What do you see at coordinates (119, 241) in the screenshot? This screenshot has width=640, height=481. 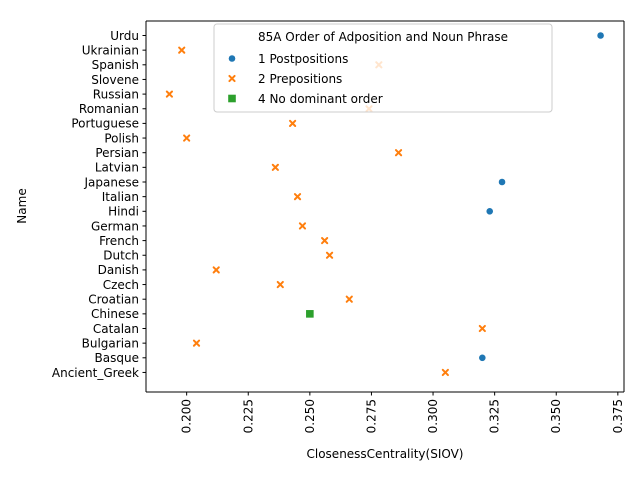 I see `y-tick-label: French` at bounding box center [119, 241].